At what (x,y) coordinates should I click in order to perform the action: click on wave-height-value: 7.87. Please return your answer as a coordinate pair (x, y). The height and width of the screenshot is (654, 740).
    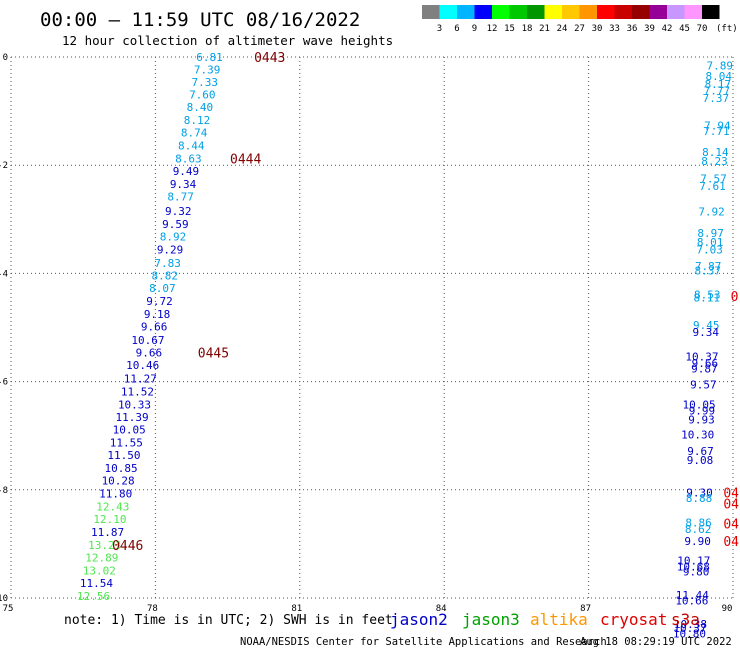
    Looking at the image, I should click on (708, 266).